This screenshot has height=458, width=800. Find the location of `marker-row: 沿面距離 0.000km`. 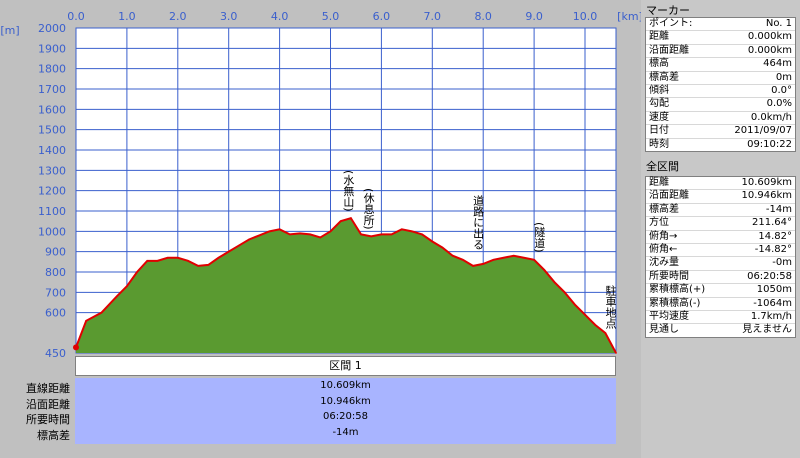

marker-row: 沿面距離 0.000km is located at coordinates (720, 52).